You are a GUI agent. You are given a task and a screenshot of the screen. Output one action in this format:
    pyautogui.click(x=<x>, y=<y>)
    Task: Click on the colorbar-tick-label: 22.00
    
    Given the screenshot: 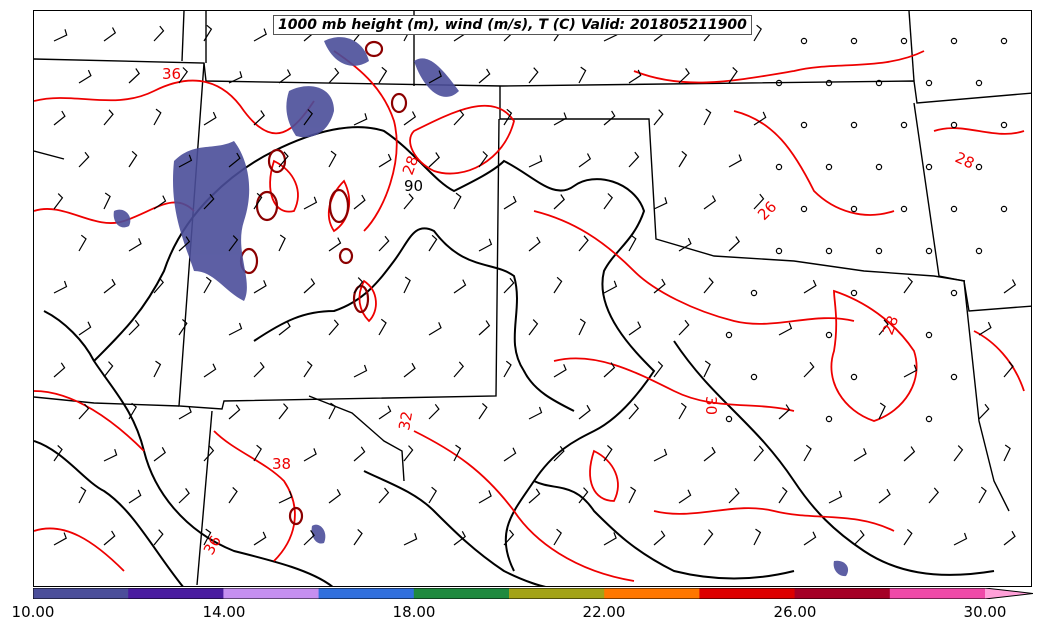 What is the action you would take?
    pyautogui.click(x=604, y=612)
    